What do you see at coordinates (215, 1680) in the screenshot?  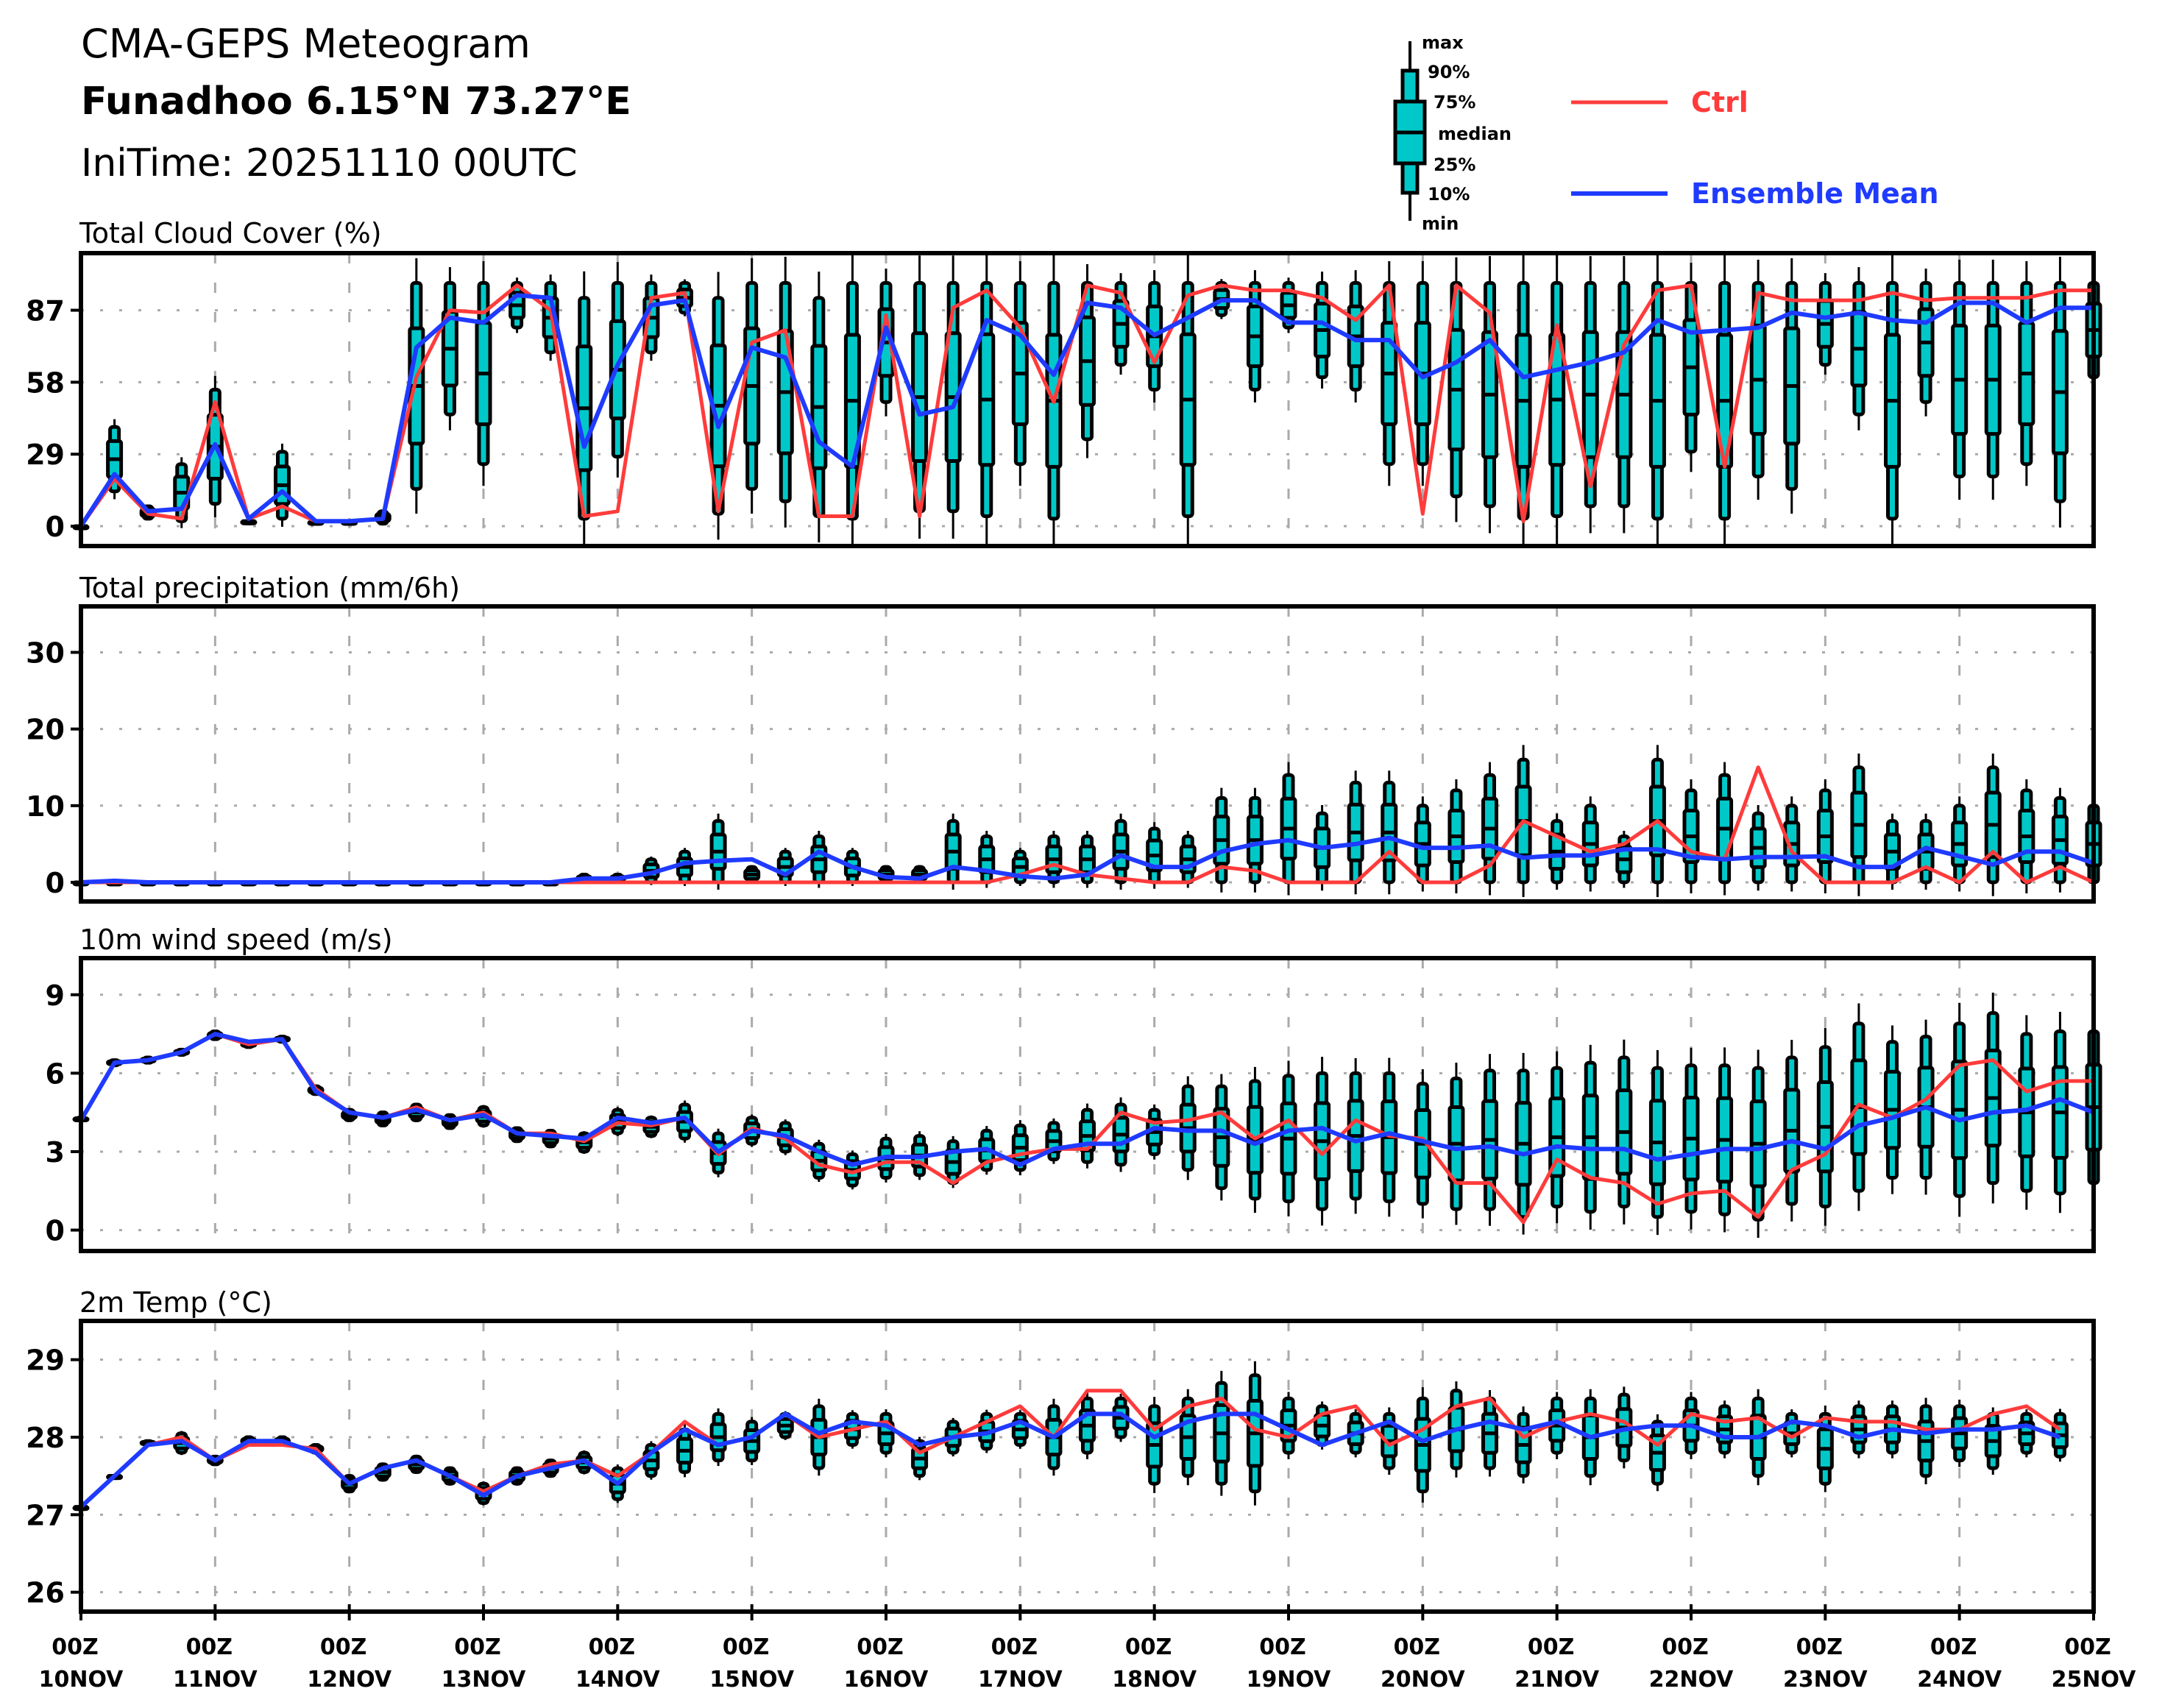 I see `x-tick-label-date: 11NOV` at bounding box center [215, 1680].